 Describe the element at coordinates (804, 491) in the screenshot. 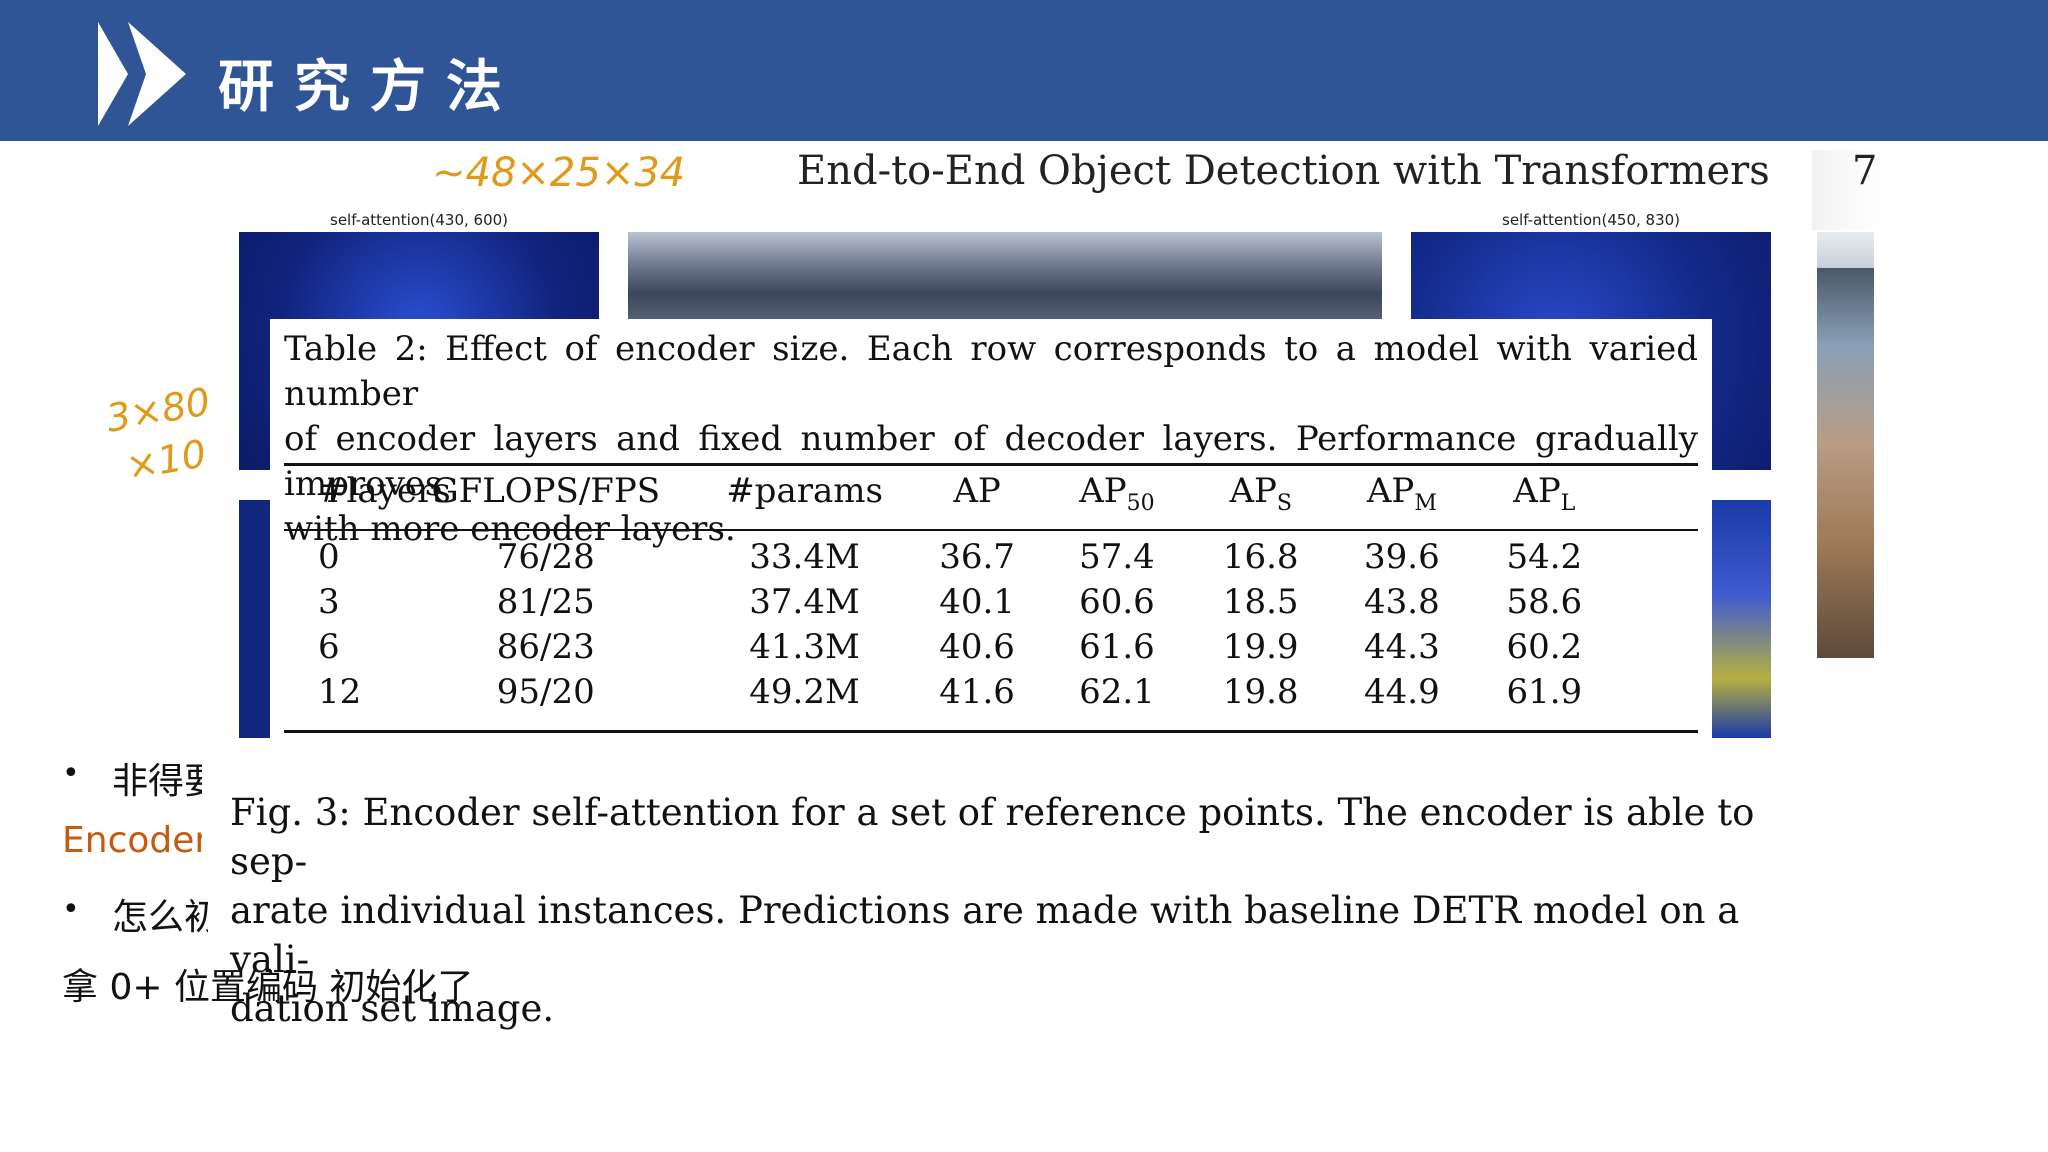

I see `table-header-cell: #params` at that location.